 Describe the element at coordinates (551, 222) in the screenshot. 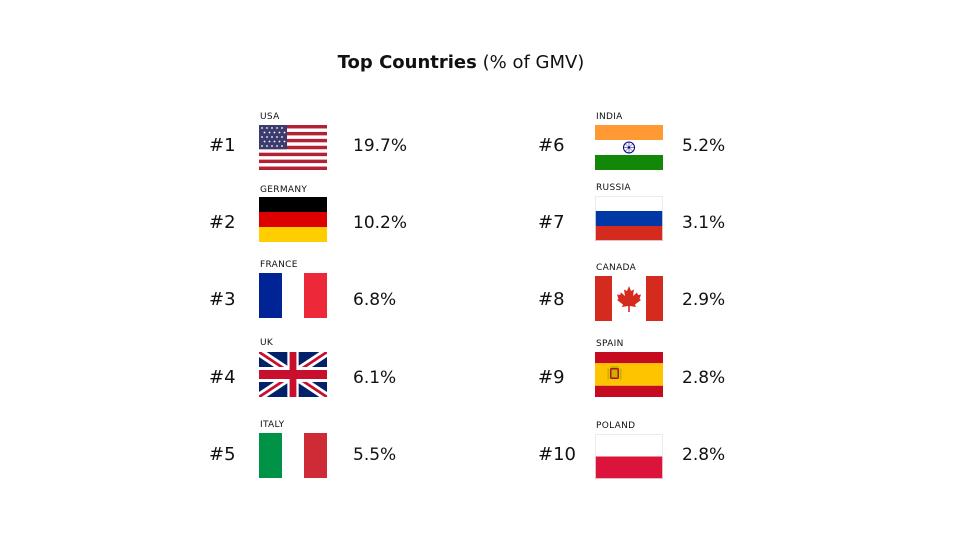

I see `rank-label: #7` at that location.